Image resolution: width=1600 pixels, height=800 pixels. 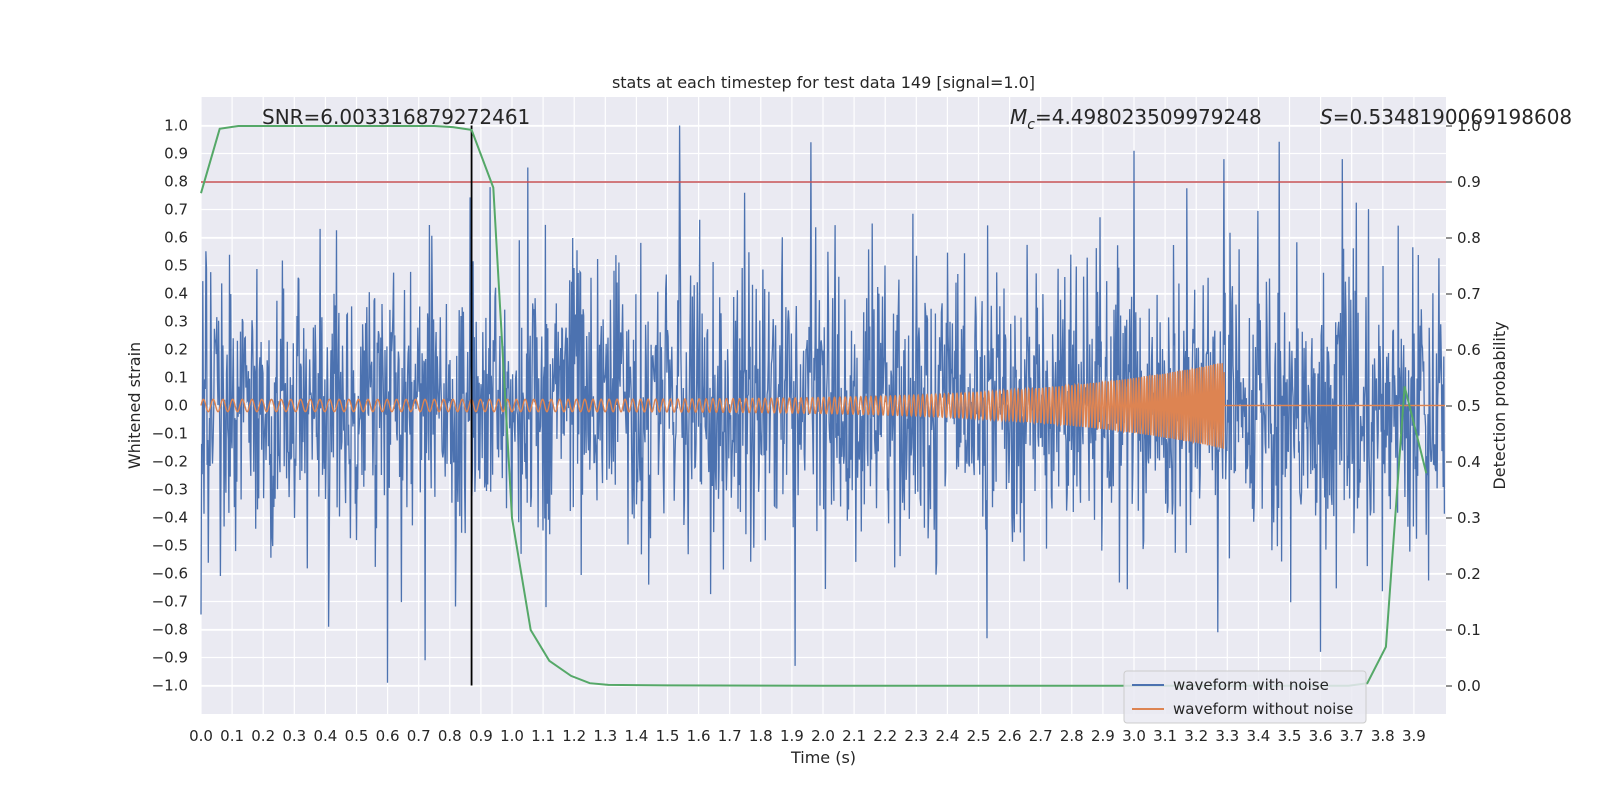 I want to click on y2-tick-label: 0.7, so click(x=1469, y=294).